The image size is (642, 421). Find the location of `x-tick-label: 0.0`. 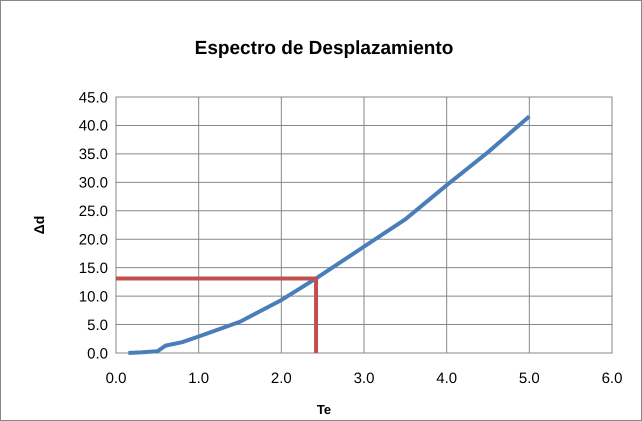

x-tick-label: 0.0 is located at coordinates (116, 378).